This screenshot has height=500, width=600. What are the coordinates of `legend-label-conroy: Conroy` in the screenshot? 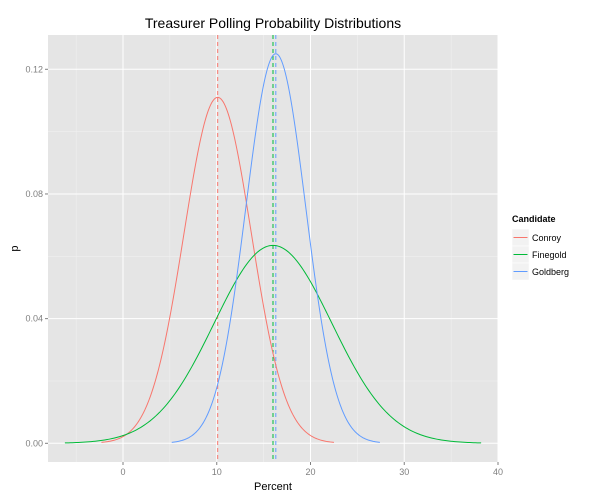 It's located at (547, 238).